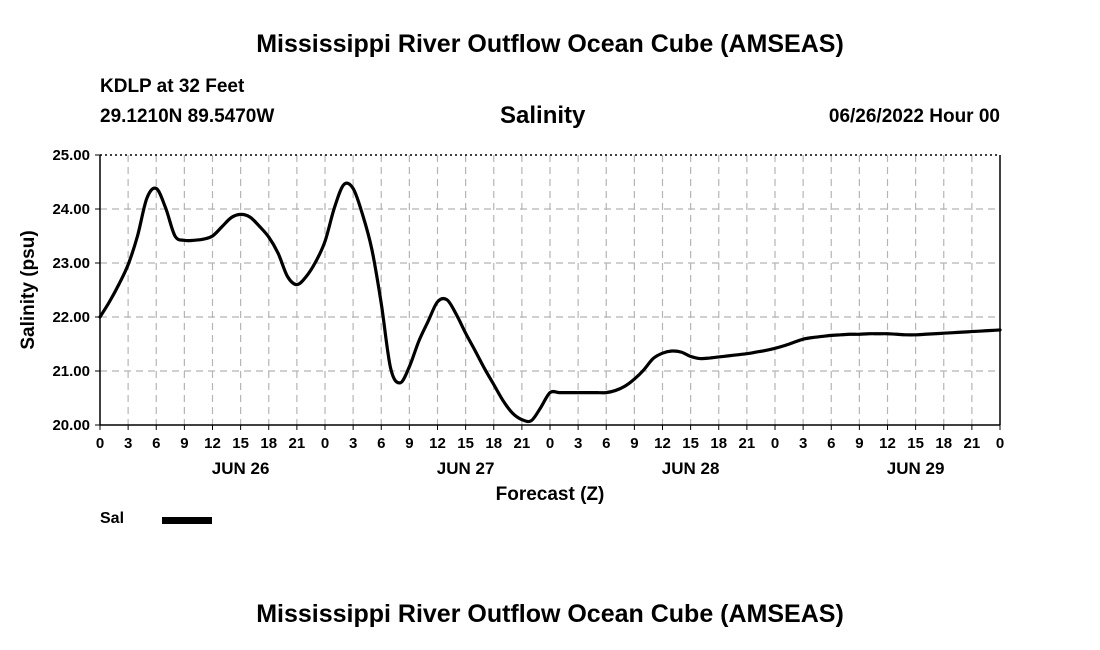 Image resolution: width=1100 pixels, height=650 pixels. What do you see at coordinates (71, 317) in the screenshot?
I see `y-tick-label: 22.00` at bounding box center [71, 317].